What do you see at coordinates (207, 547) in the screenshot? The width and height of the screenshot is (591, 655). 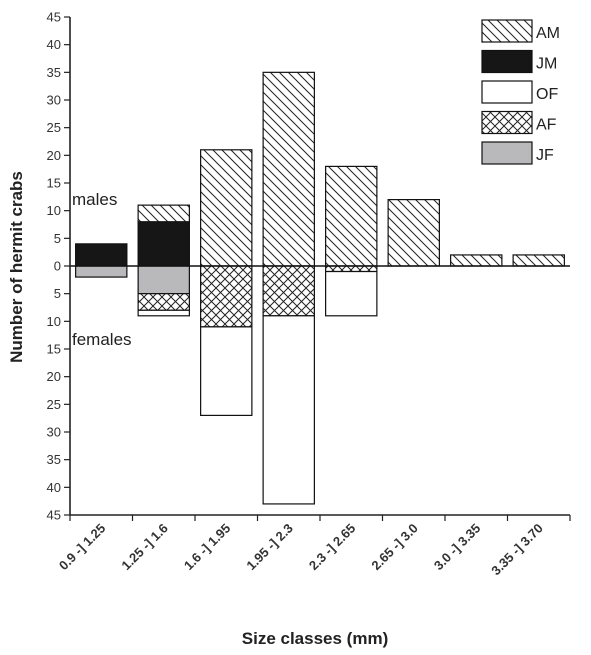 I see `x-tick-label: 1.6 -] 1.95` at bounding box center [207, 547].